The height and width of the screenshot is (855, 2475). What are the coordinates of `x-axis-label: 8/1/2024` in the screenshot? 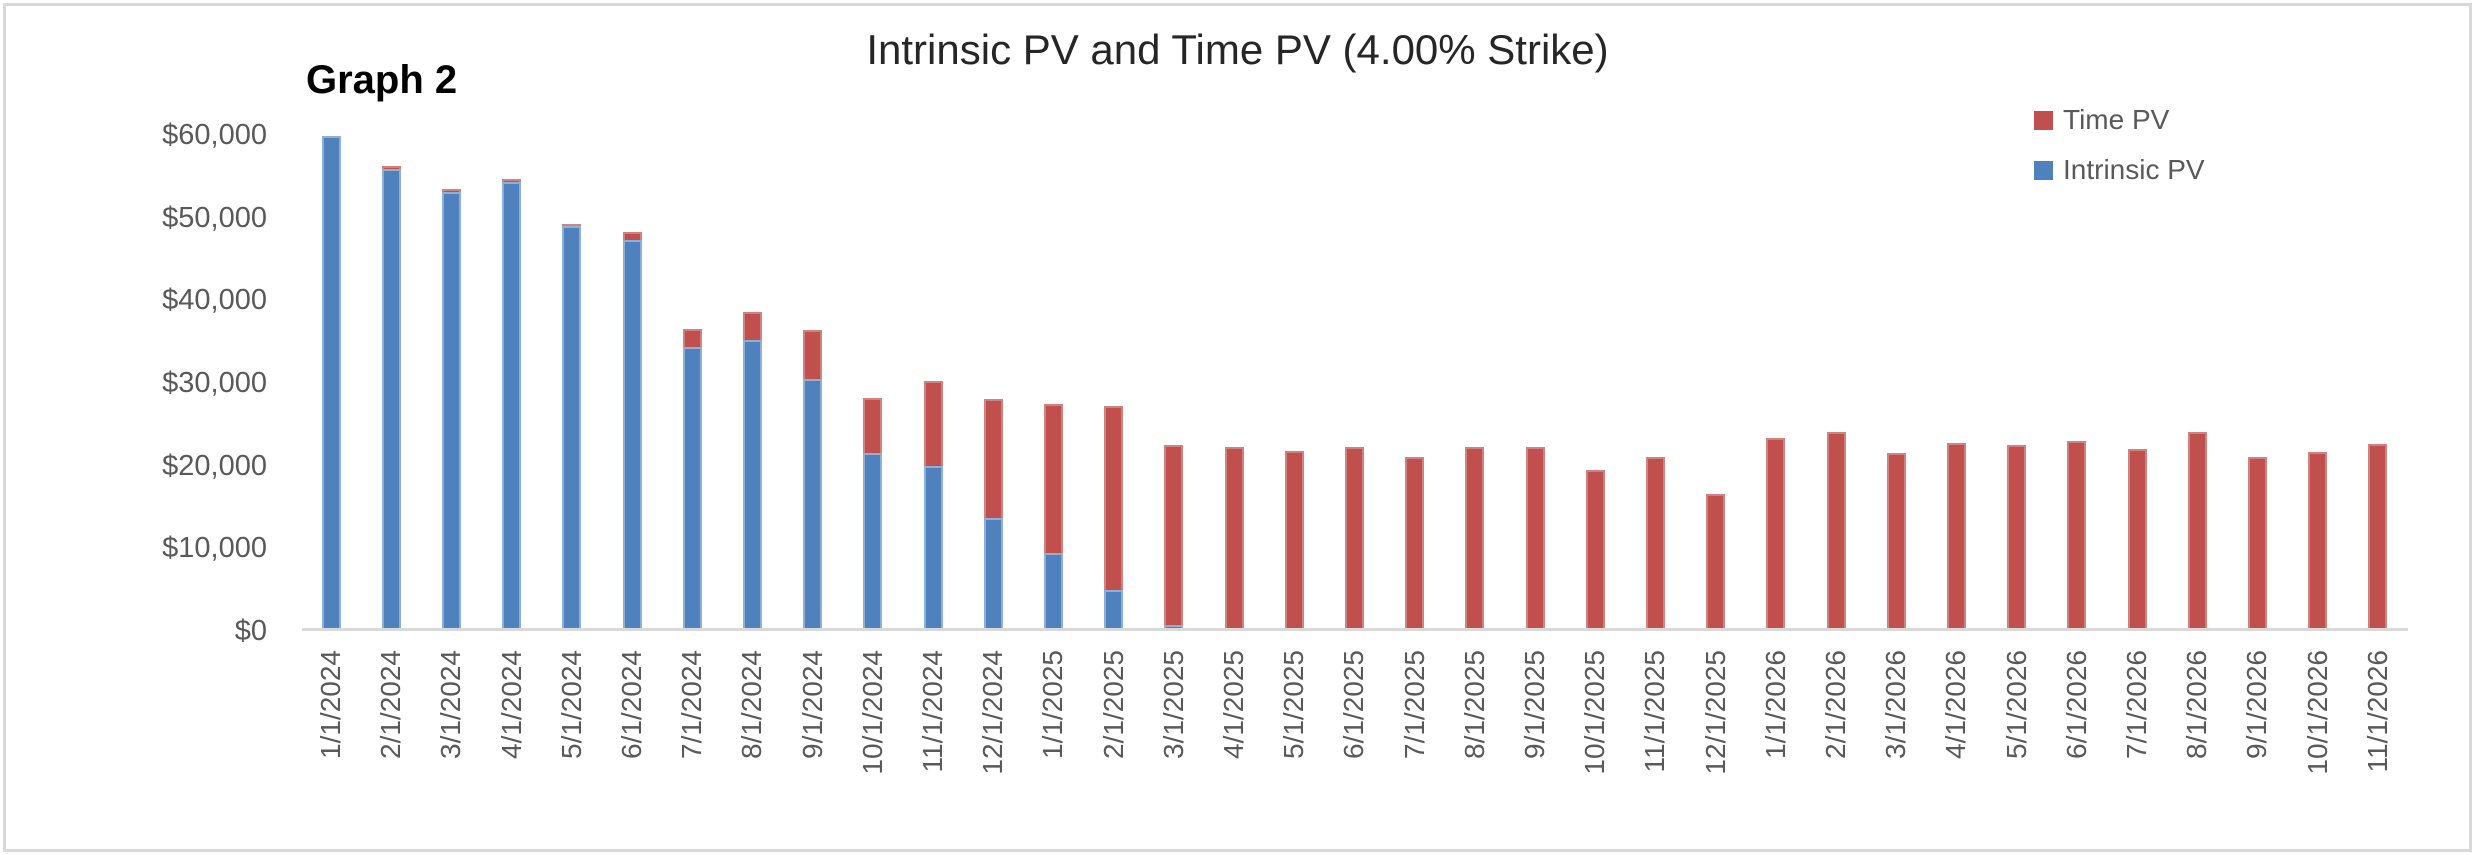 It's located at (752, 704).